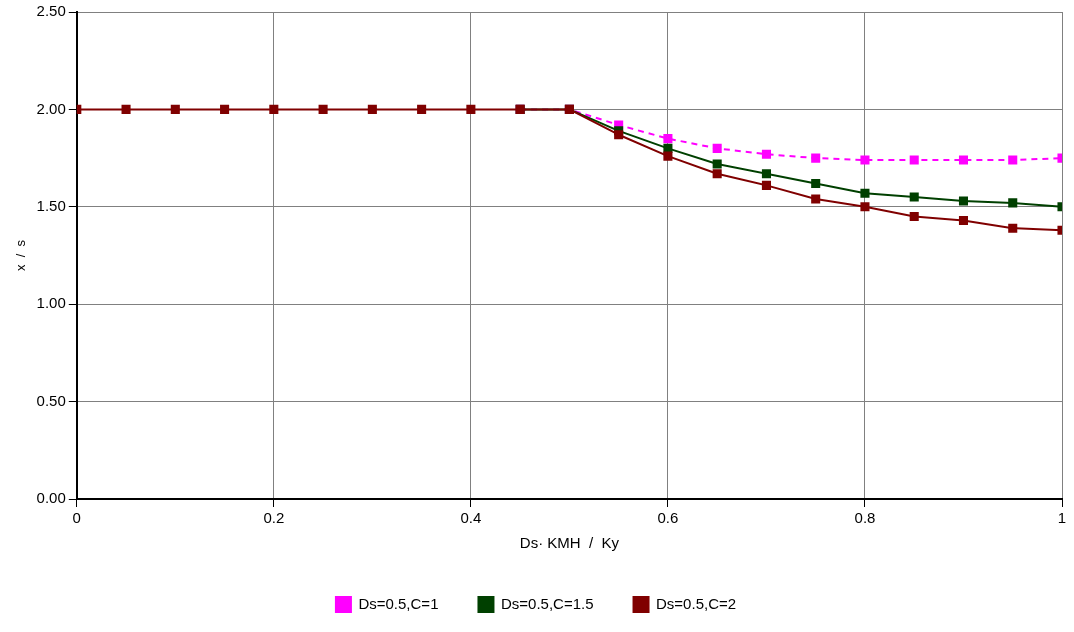 This screenshot has height=632, width=1074. What do you see at coordinates (547, 603) in the screenshot?
I see `legend-label: Ds=0.5,C=1.5` at bounding box center [547, 603].